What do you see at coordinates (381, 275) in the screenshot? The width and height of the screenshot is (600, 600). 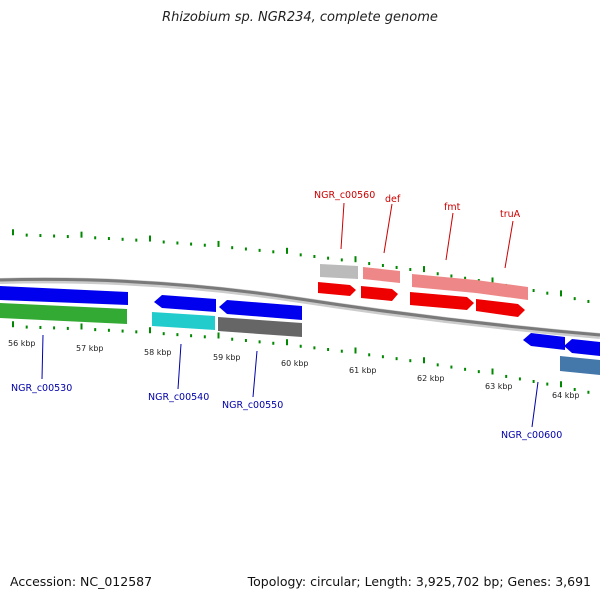 I see `gene-def-upper` at bounding box center [381, 275].